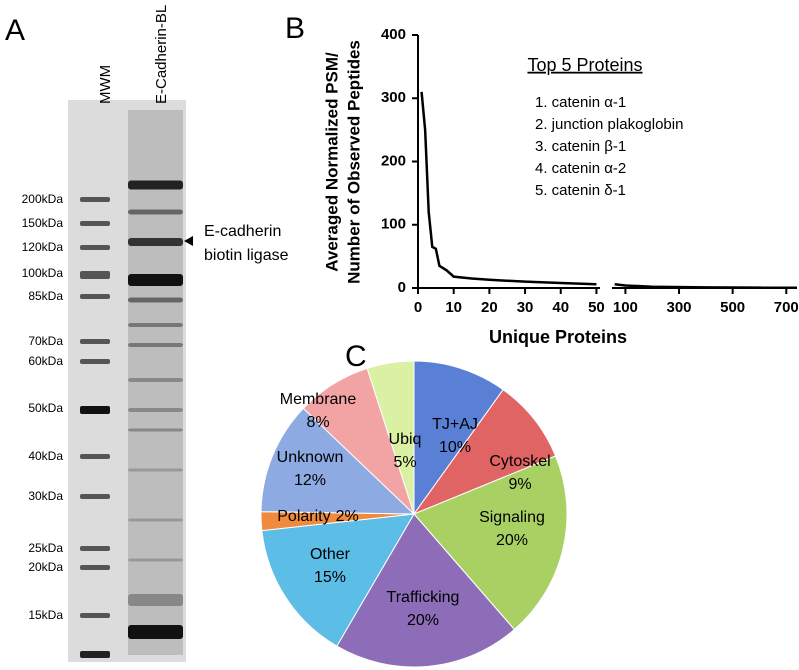  What do you see at coordinates (188, 241) in the screenshot?
I see `arrowhead` at bounding box center [188, 241].